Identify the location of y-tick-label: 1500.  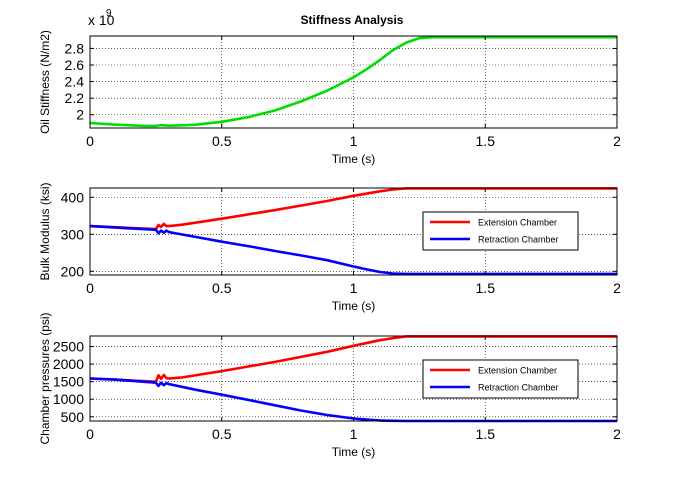
(68, 382).